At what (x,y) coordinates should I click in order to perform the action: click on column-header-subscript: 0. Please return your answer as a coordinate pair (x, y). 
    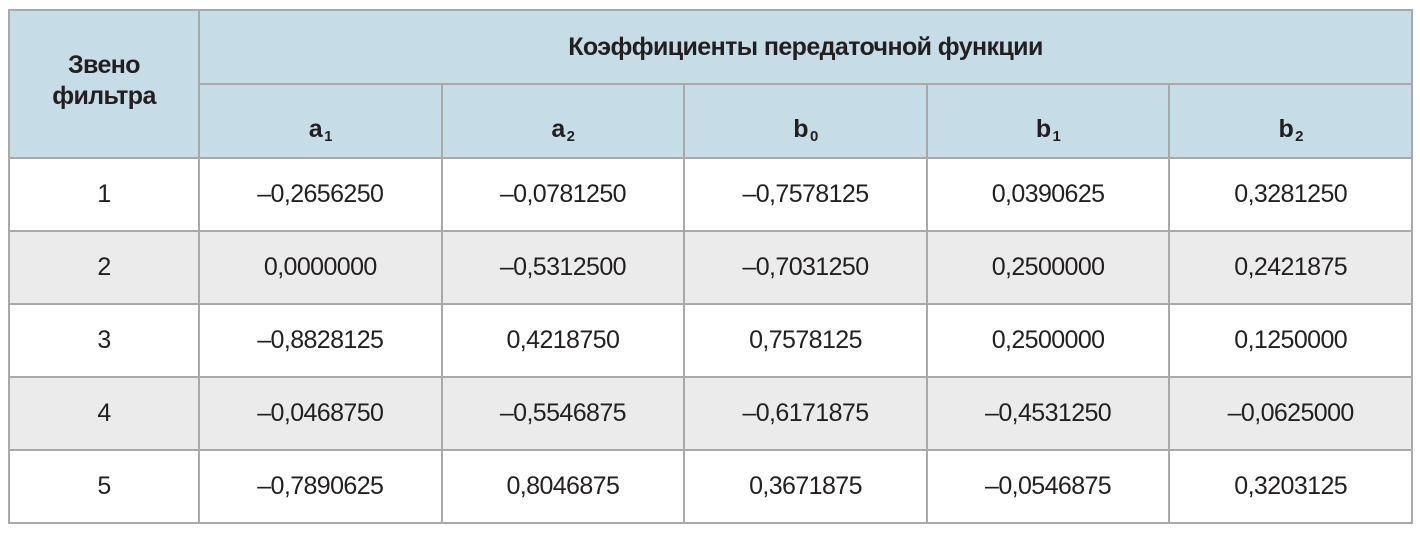
    Looking at the image, I should click on (813, 136).